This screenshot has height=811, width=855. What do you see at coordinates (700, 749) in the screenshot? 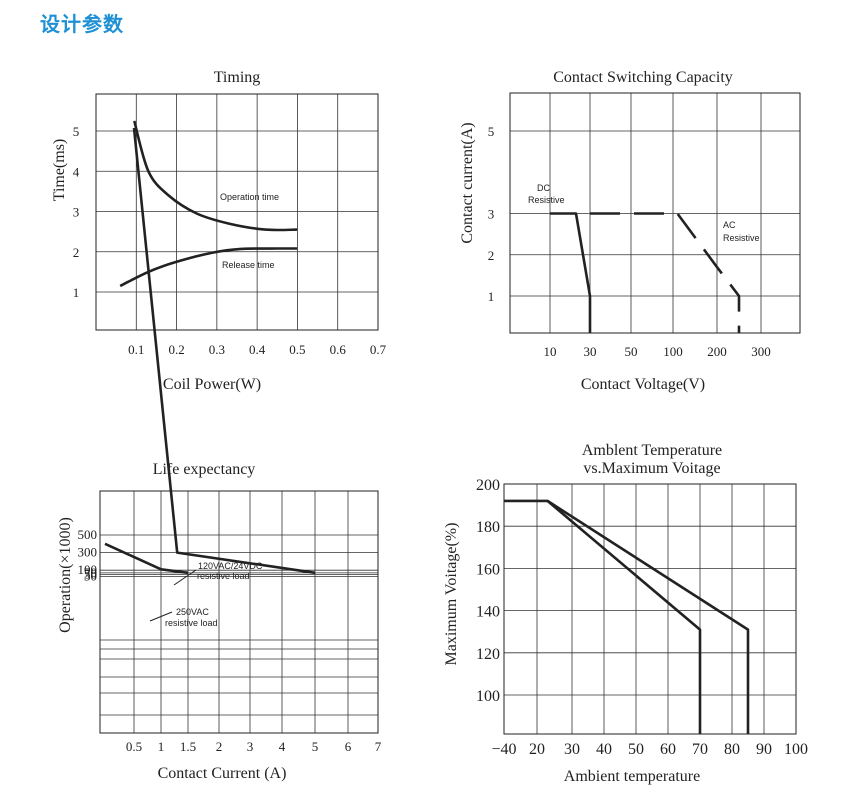
I see `ambient-x-tick: 70` at bounding box center [700, 749].